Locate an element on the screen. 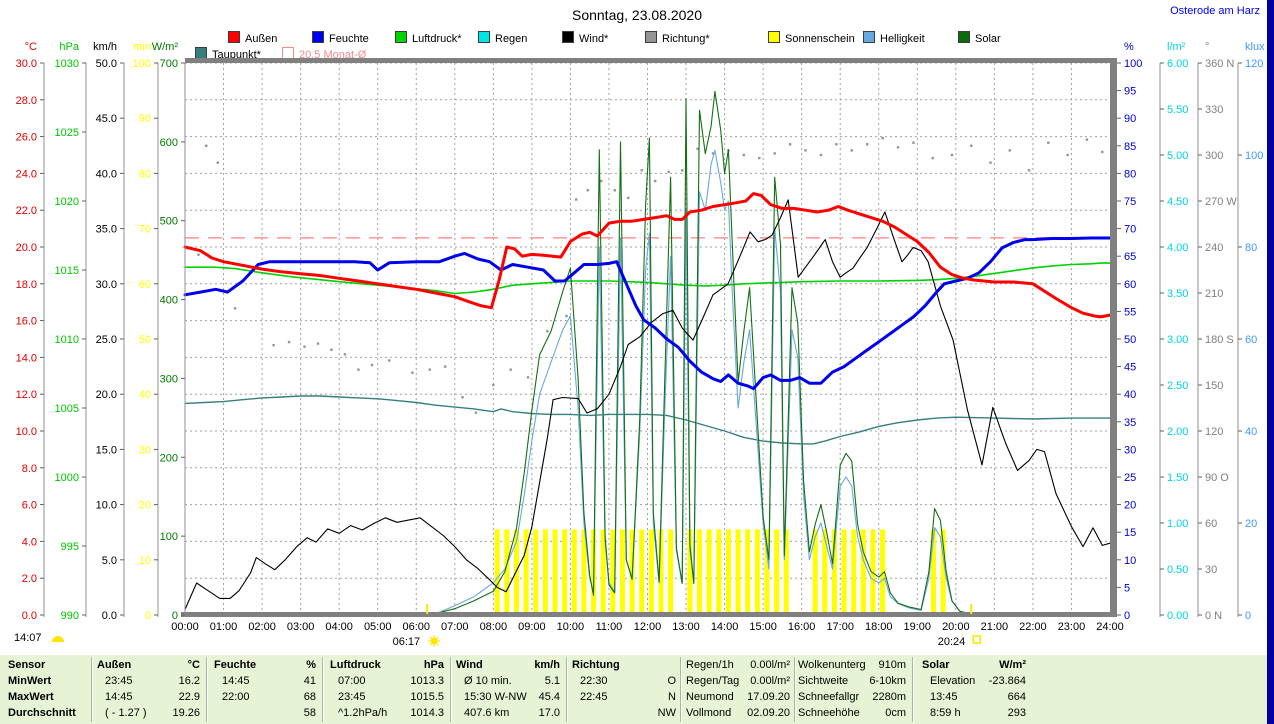 The width and height of the screenshot is (1274, 724). svg-text: 00:00 is located at coordinates (185, 627).